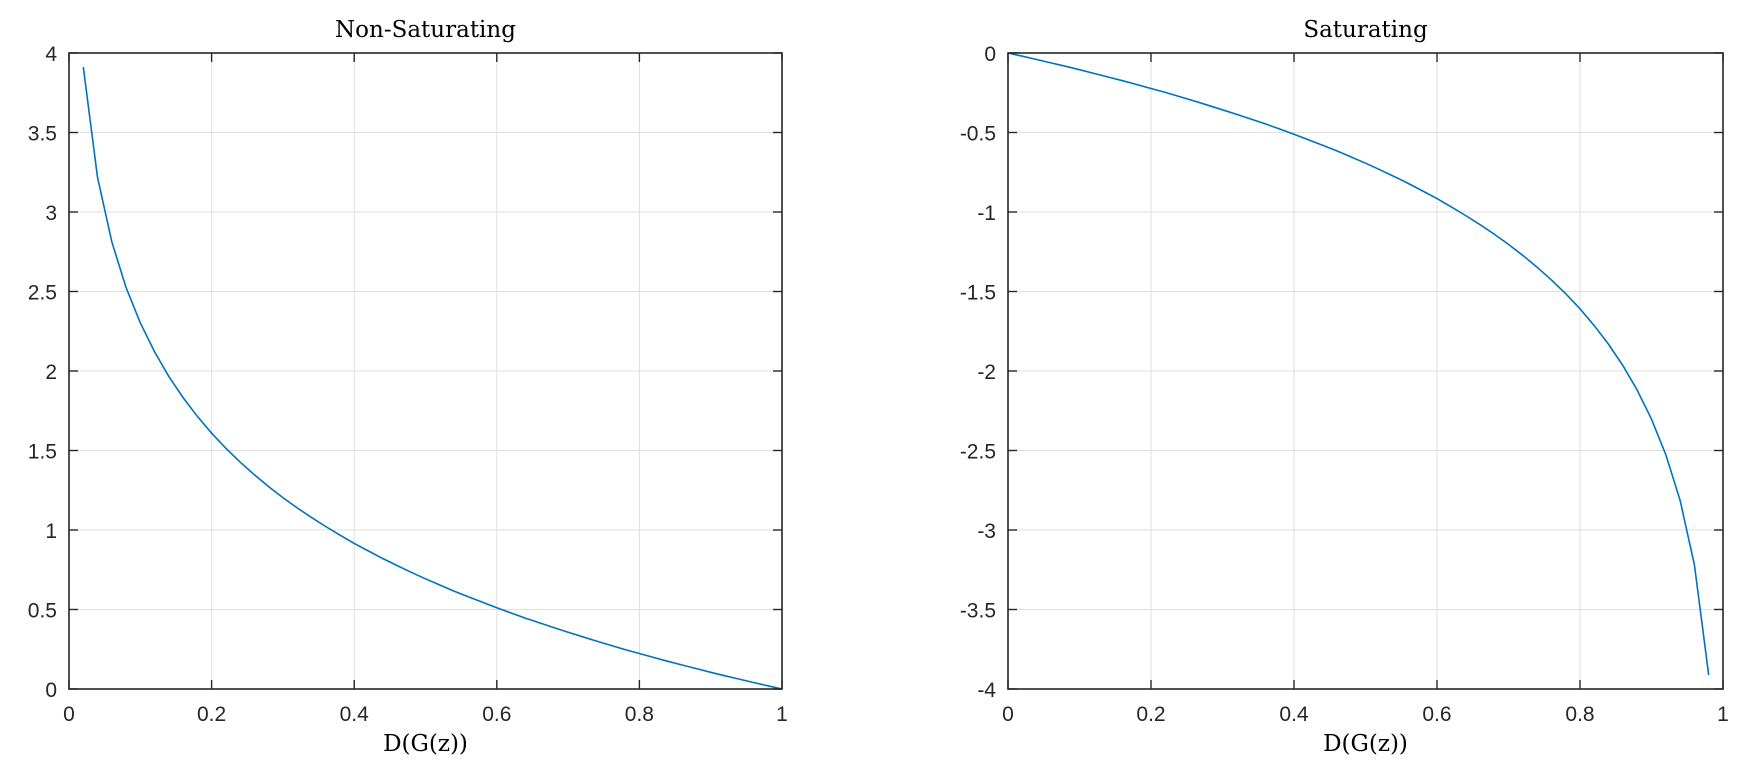 The width and height of the screenshot is (1758, 780). What do you see at coordinates (42, 452) in the screenshot?
I see `y-tick-label: 1.5` at bounding box center [42, 452].